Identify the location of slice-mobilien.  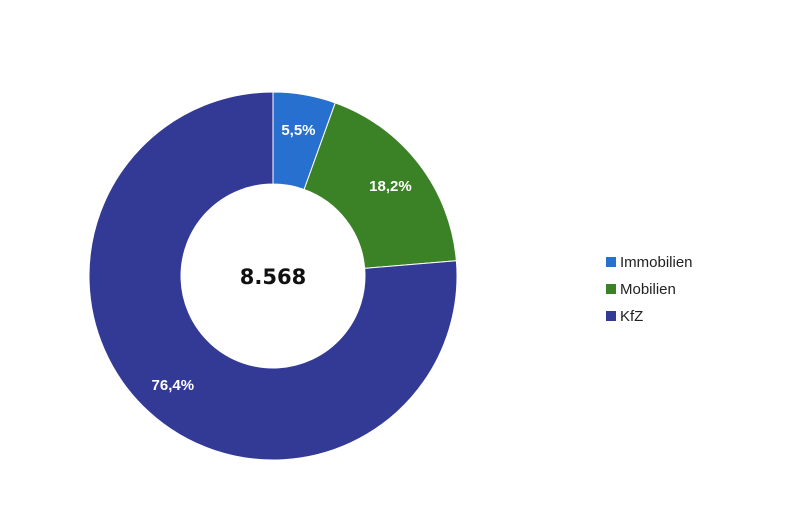
(380, 185).